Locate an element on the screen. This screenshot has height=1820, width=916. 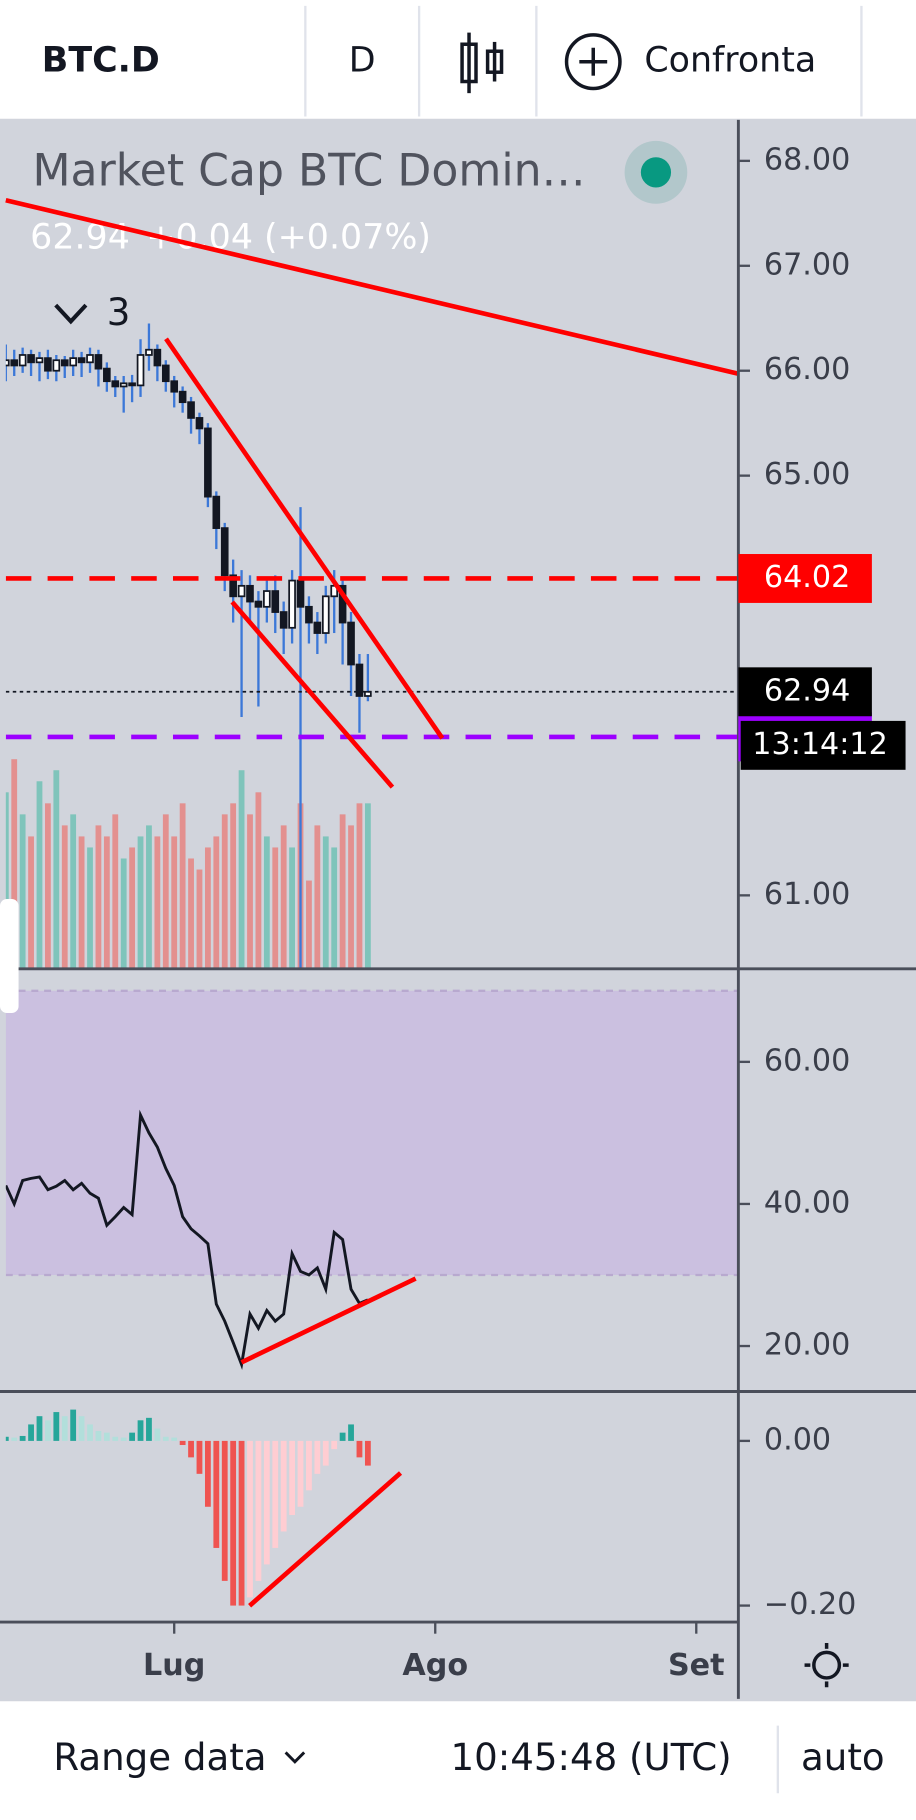
y-tick-label: 60.00 is located at coordinates (807, 1060).